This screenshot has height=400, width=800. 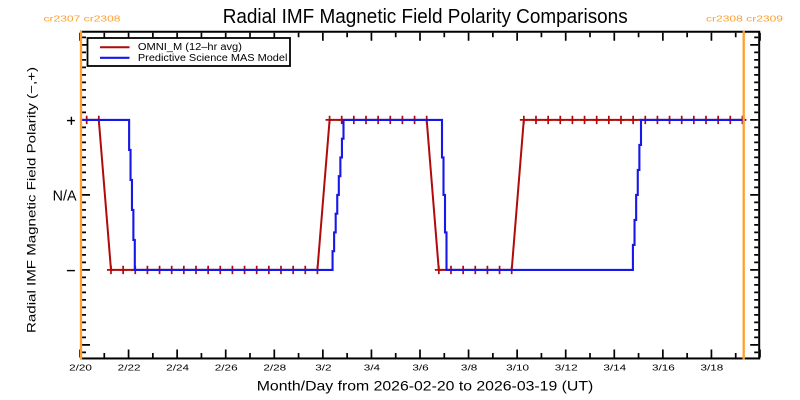 What do you see at coordinates (213, 58) in the screenshot?
I see `svg-text: Predictive Science MAS Model` at bounding box center [213, 58].